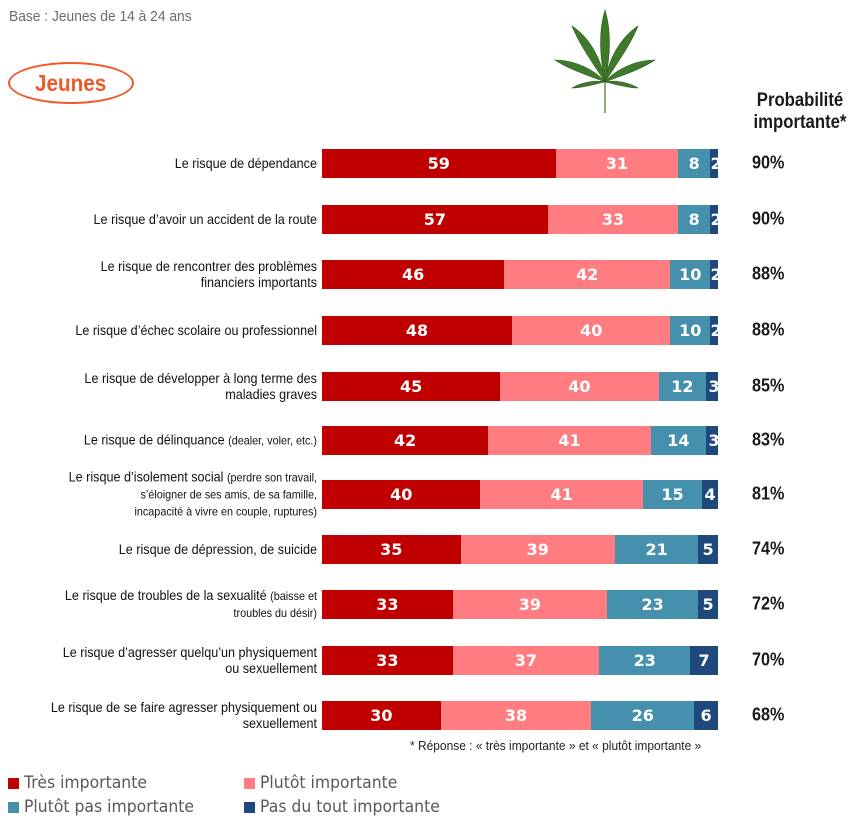 This screenshot has width=865, height=827. I want to click on stacked-bar: 45 40 12 3, so click(520, 386).